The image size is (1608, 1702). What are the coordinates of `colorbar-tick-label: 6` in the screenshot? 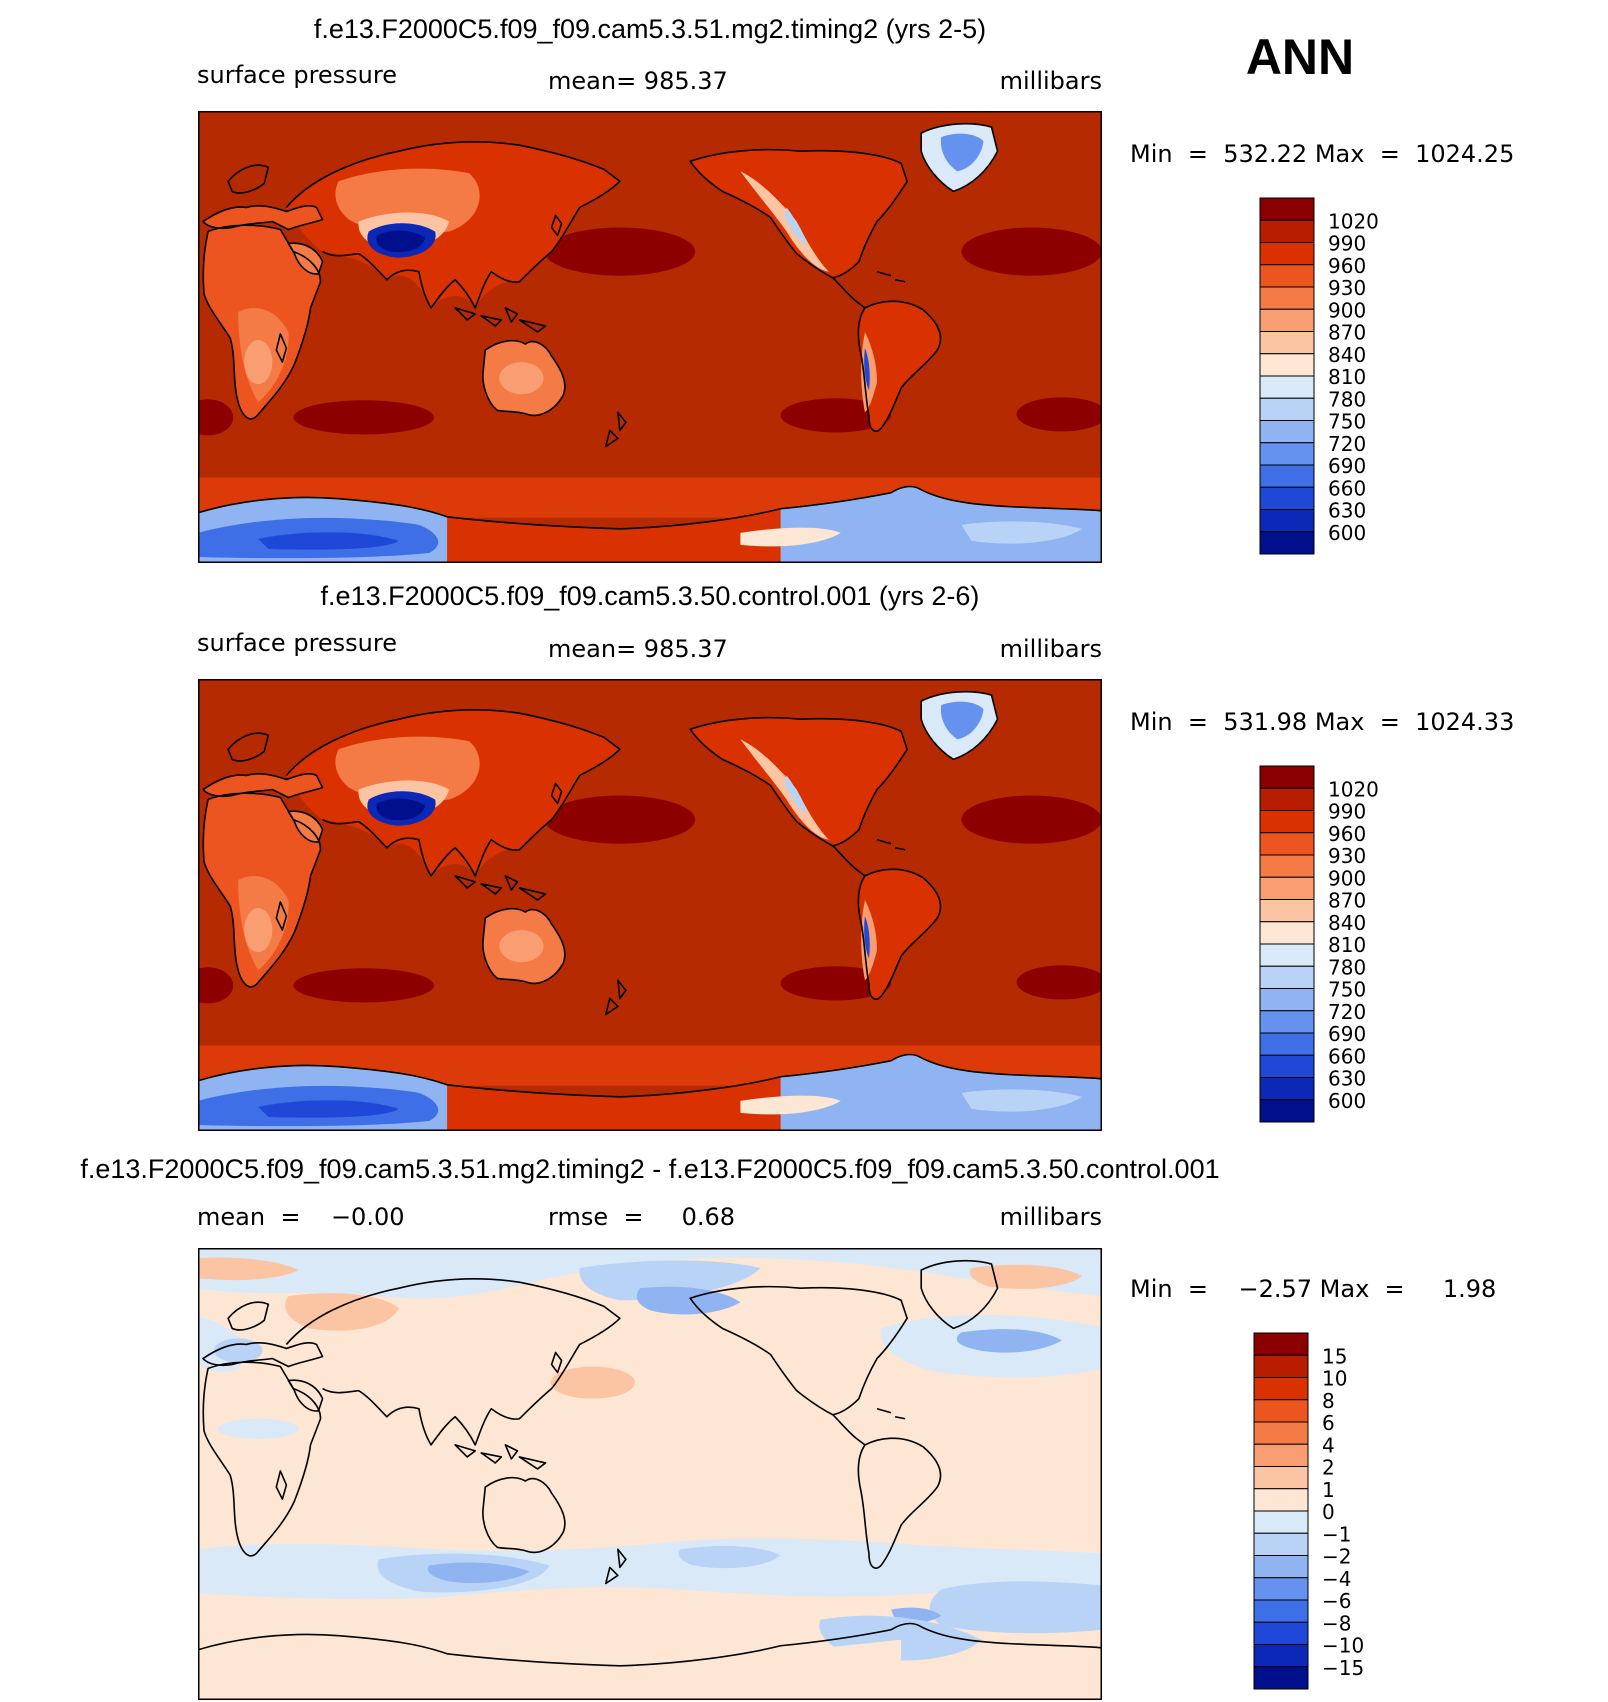 It's located at (1328, 1423).